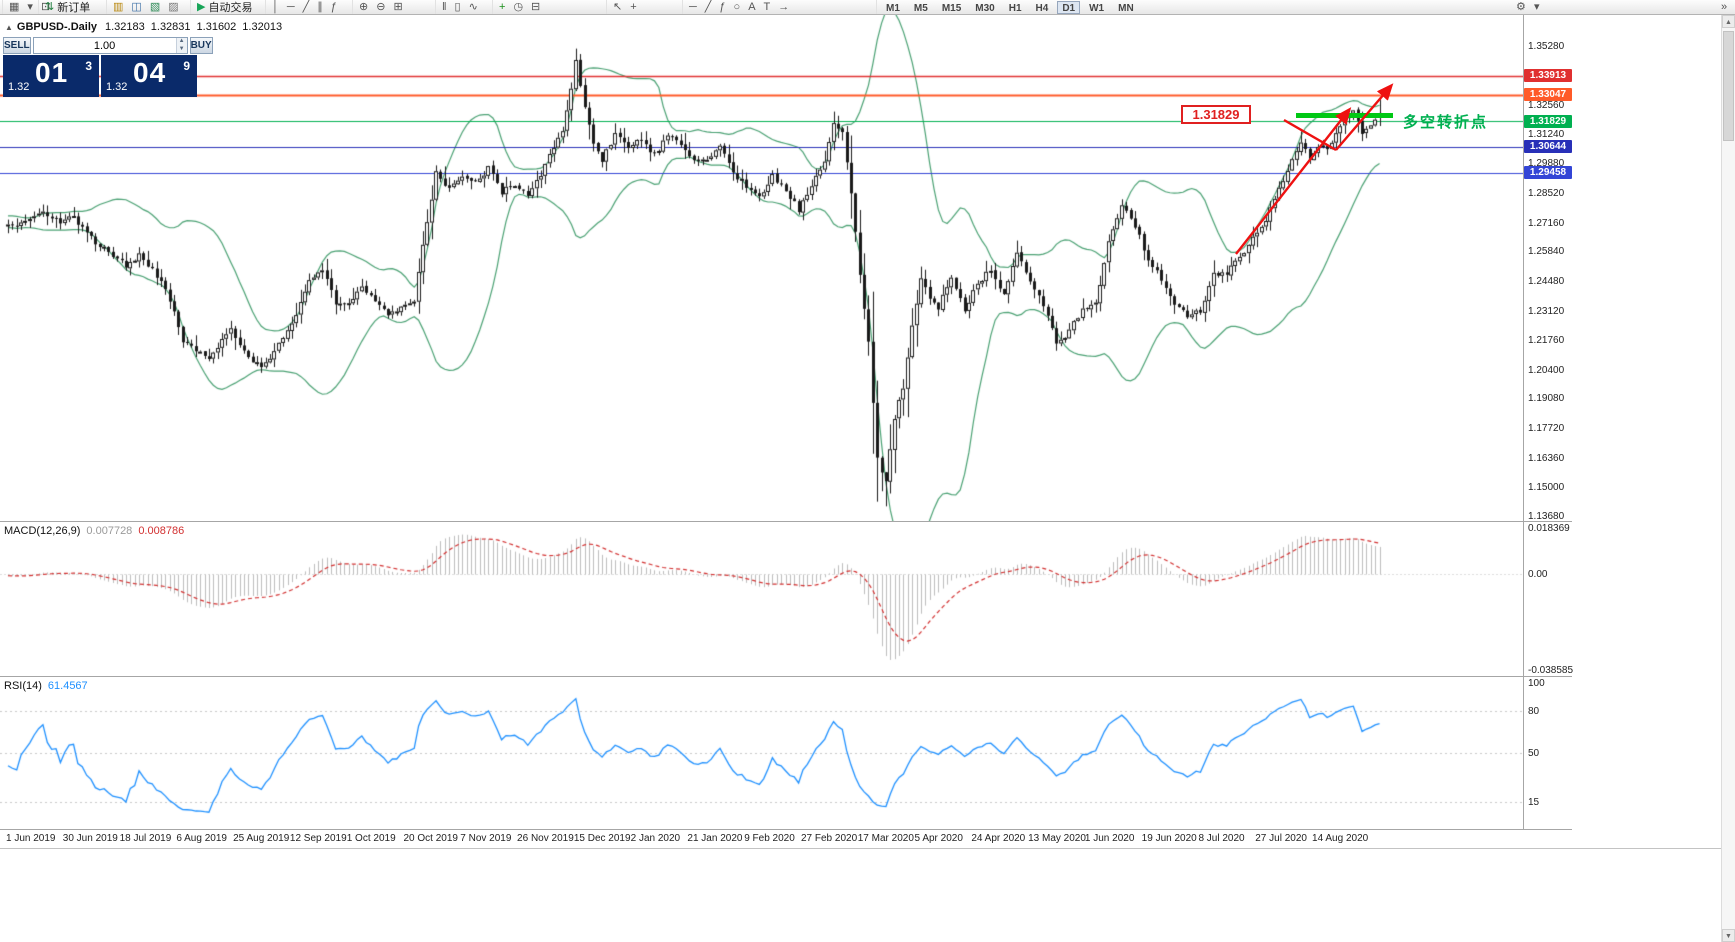 Image resolution: width=1735 pixels, height=942 pixels. What do you see at coordinates (1546, 281) in the screenshot?
I see `price-axis-tick: 1.24480` at bounding box center [1546, 281].